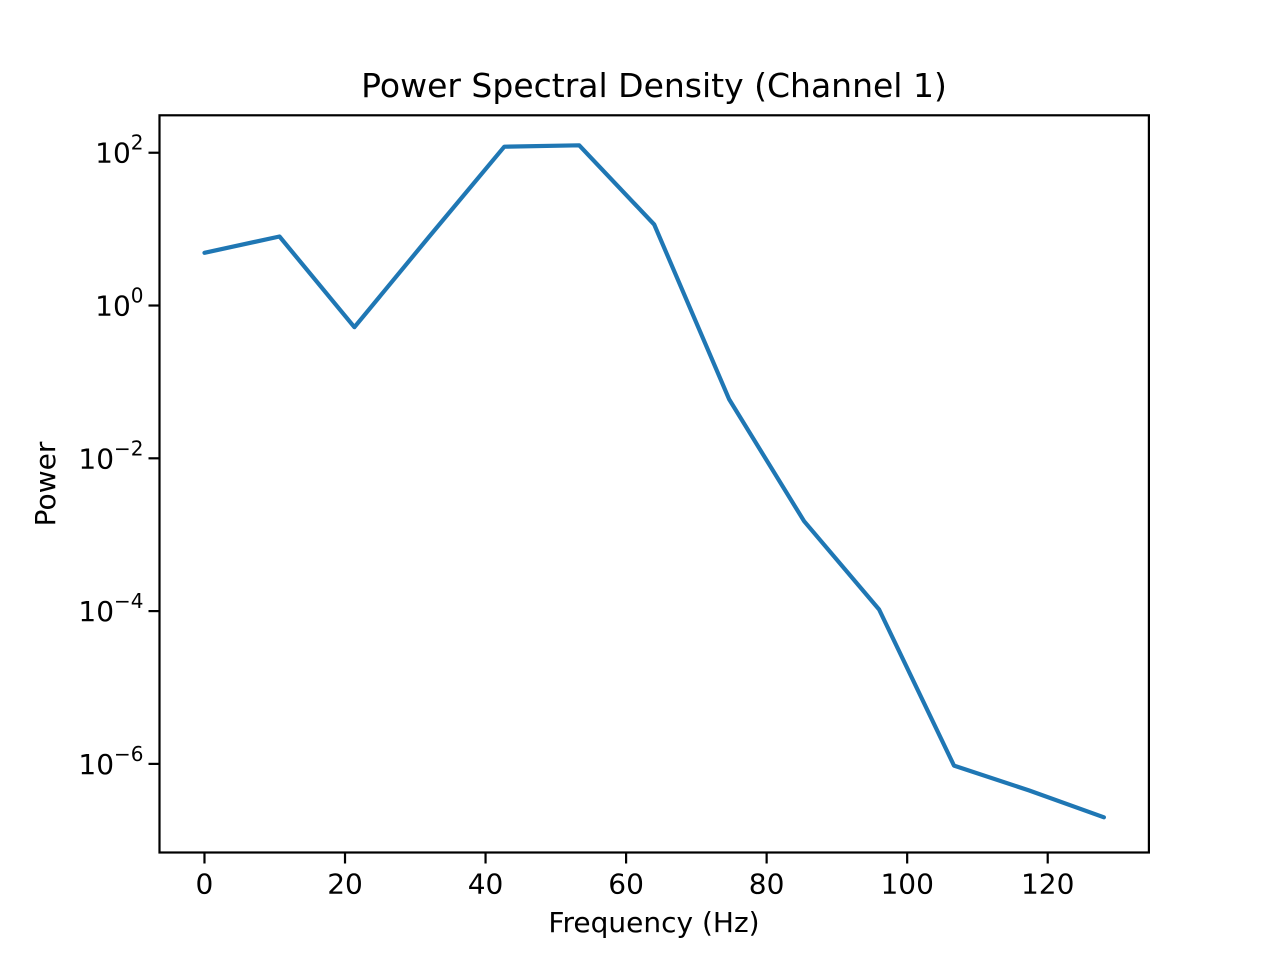 The image size is (1276, 958). Describe the element at coordinates (345, 884) in the screenshot. I see `x-tick-label: 20` at that location.